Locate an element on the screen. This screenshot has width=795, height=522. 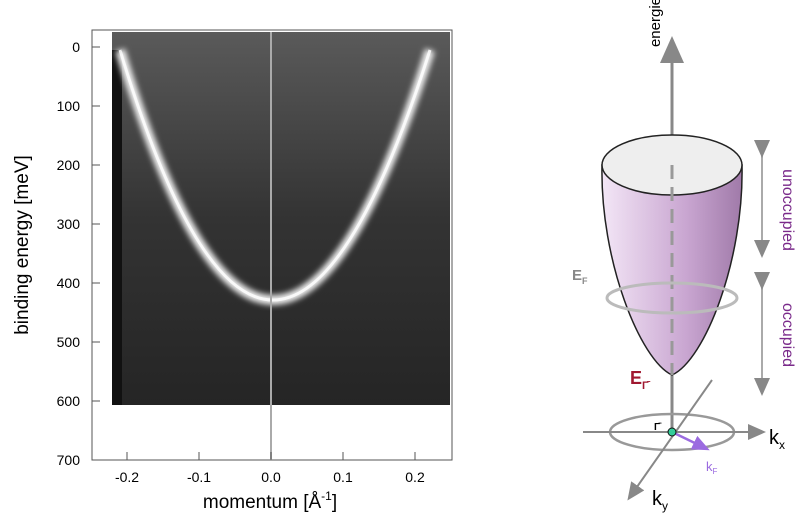
kf-label: kF is located at coordinates (712, 467).